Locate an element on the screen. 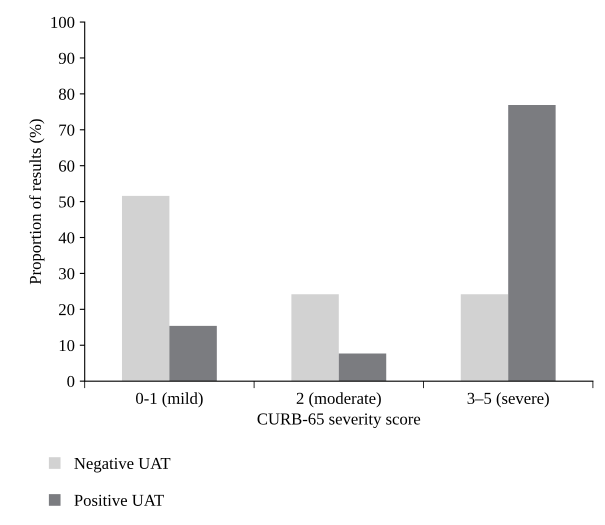 The width and height of the screenshot is (605, 525). y-tick-label: 20 is located at coordinates (66, 310).